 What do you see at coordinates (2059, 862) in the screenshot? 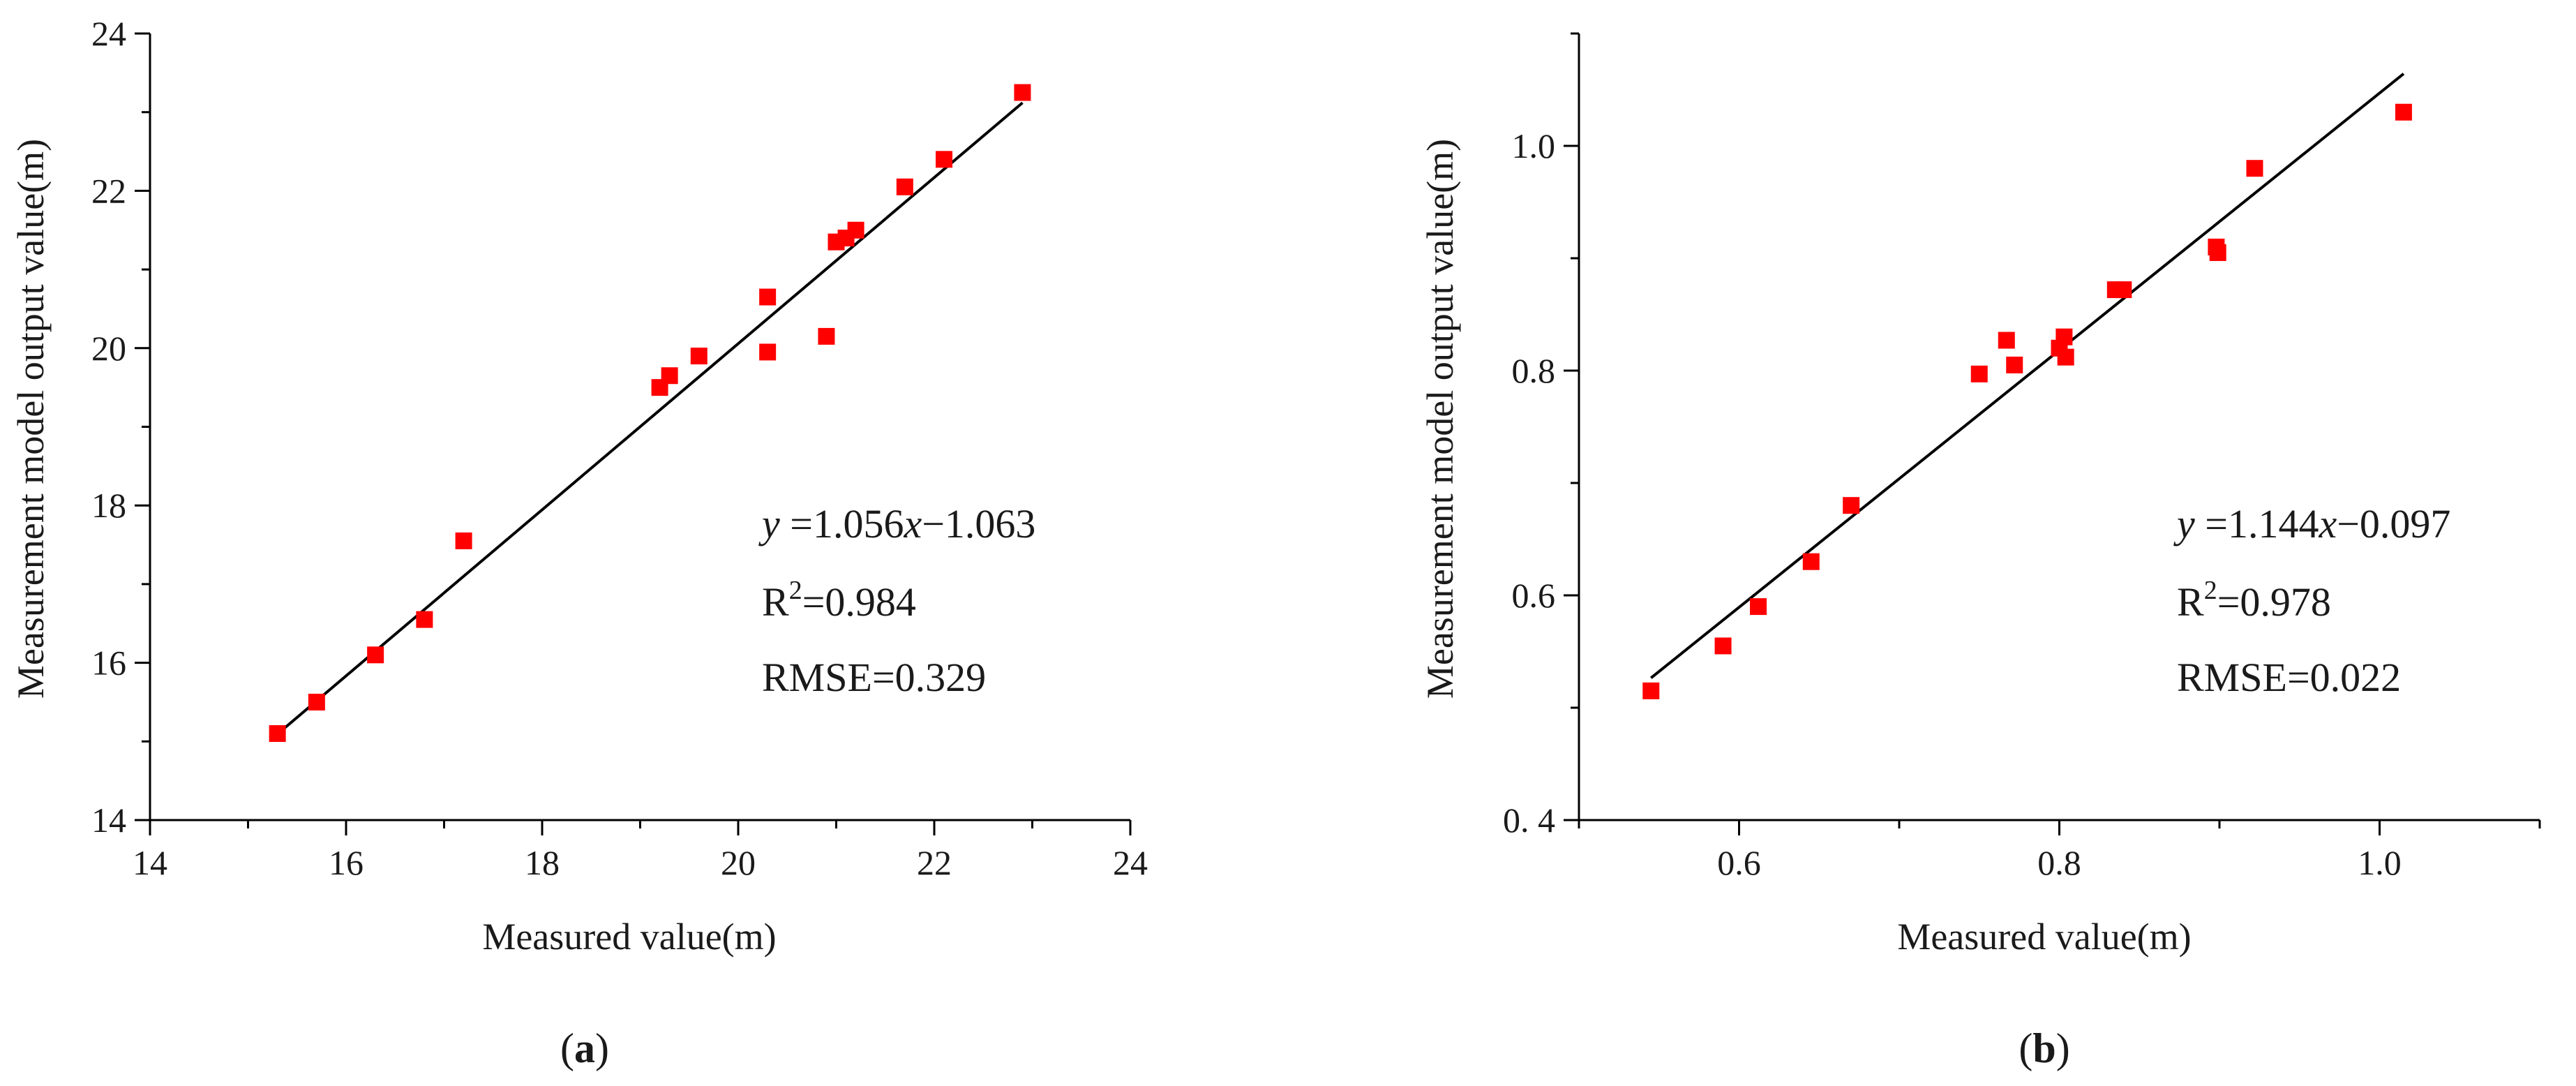
I see `panel-b-x-tick-label: 0.8` at bounding box center [2059, 862].